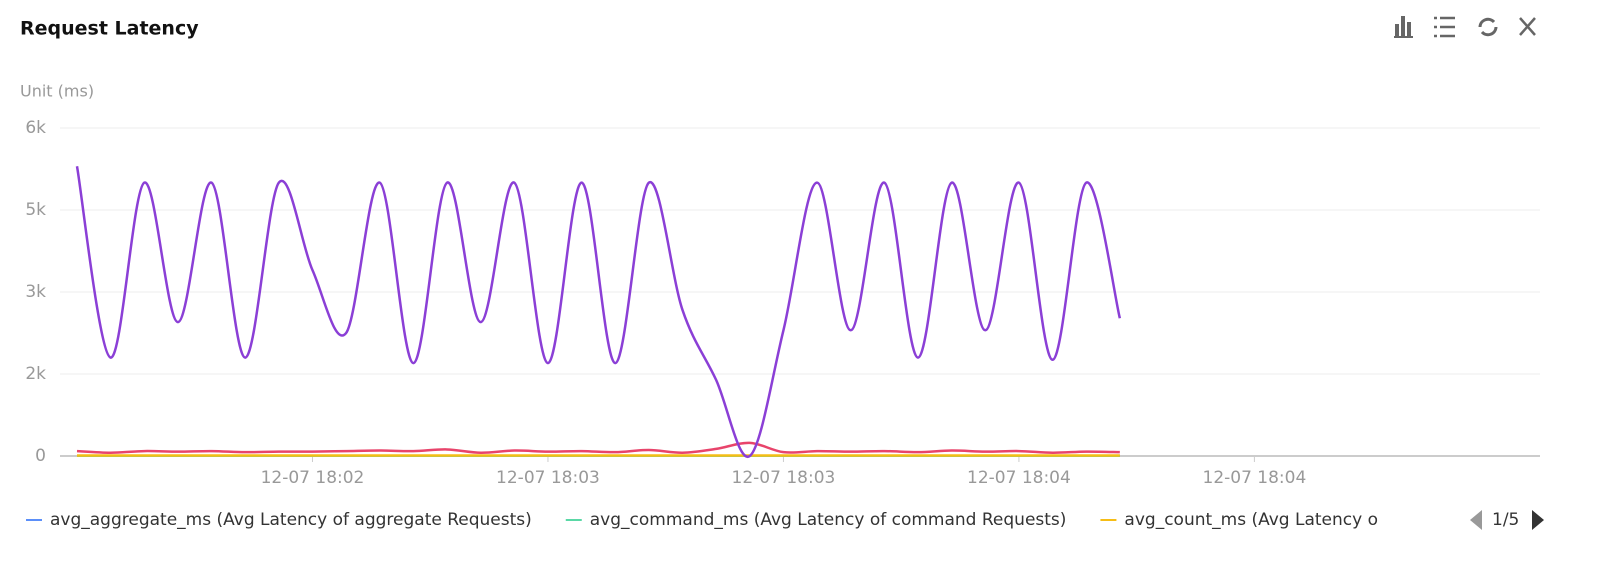  Describe the element at coordinates (1488, 27) in the screenshot. I see `refresh-icon` at that location.